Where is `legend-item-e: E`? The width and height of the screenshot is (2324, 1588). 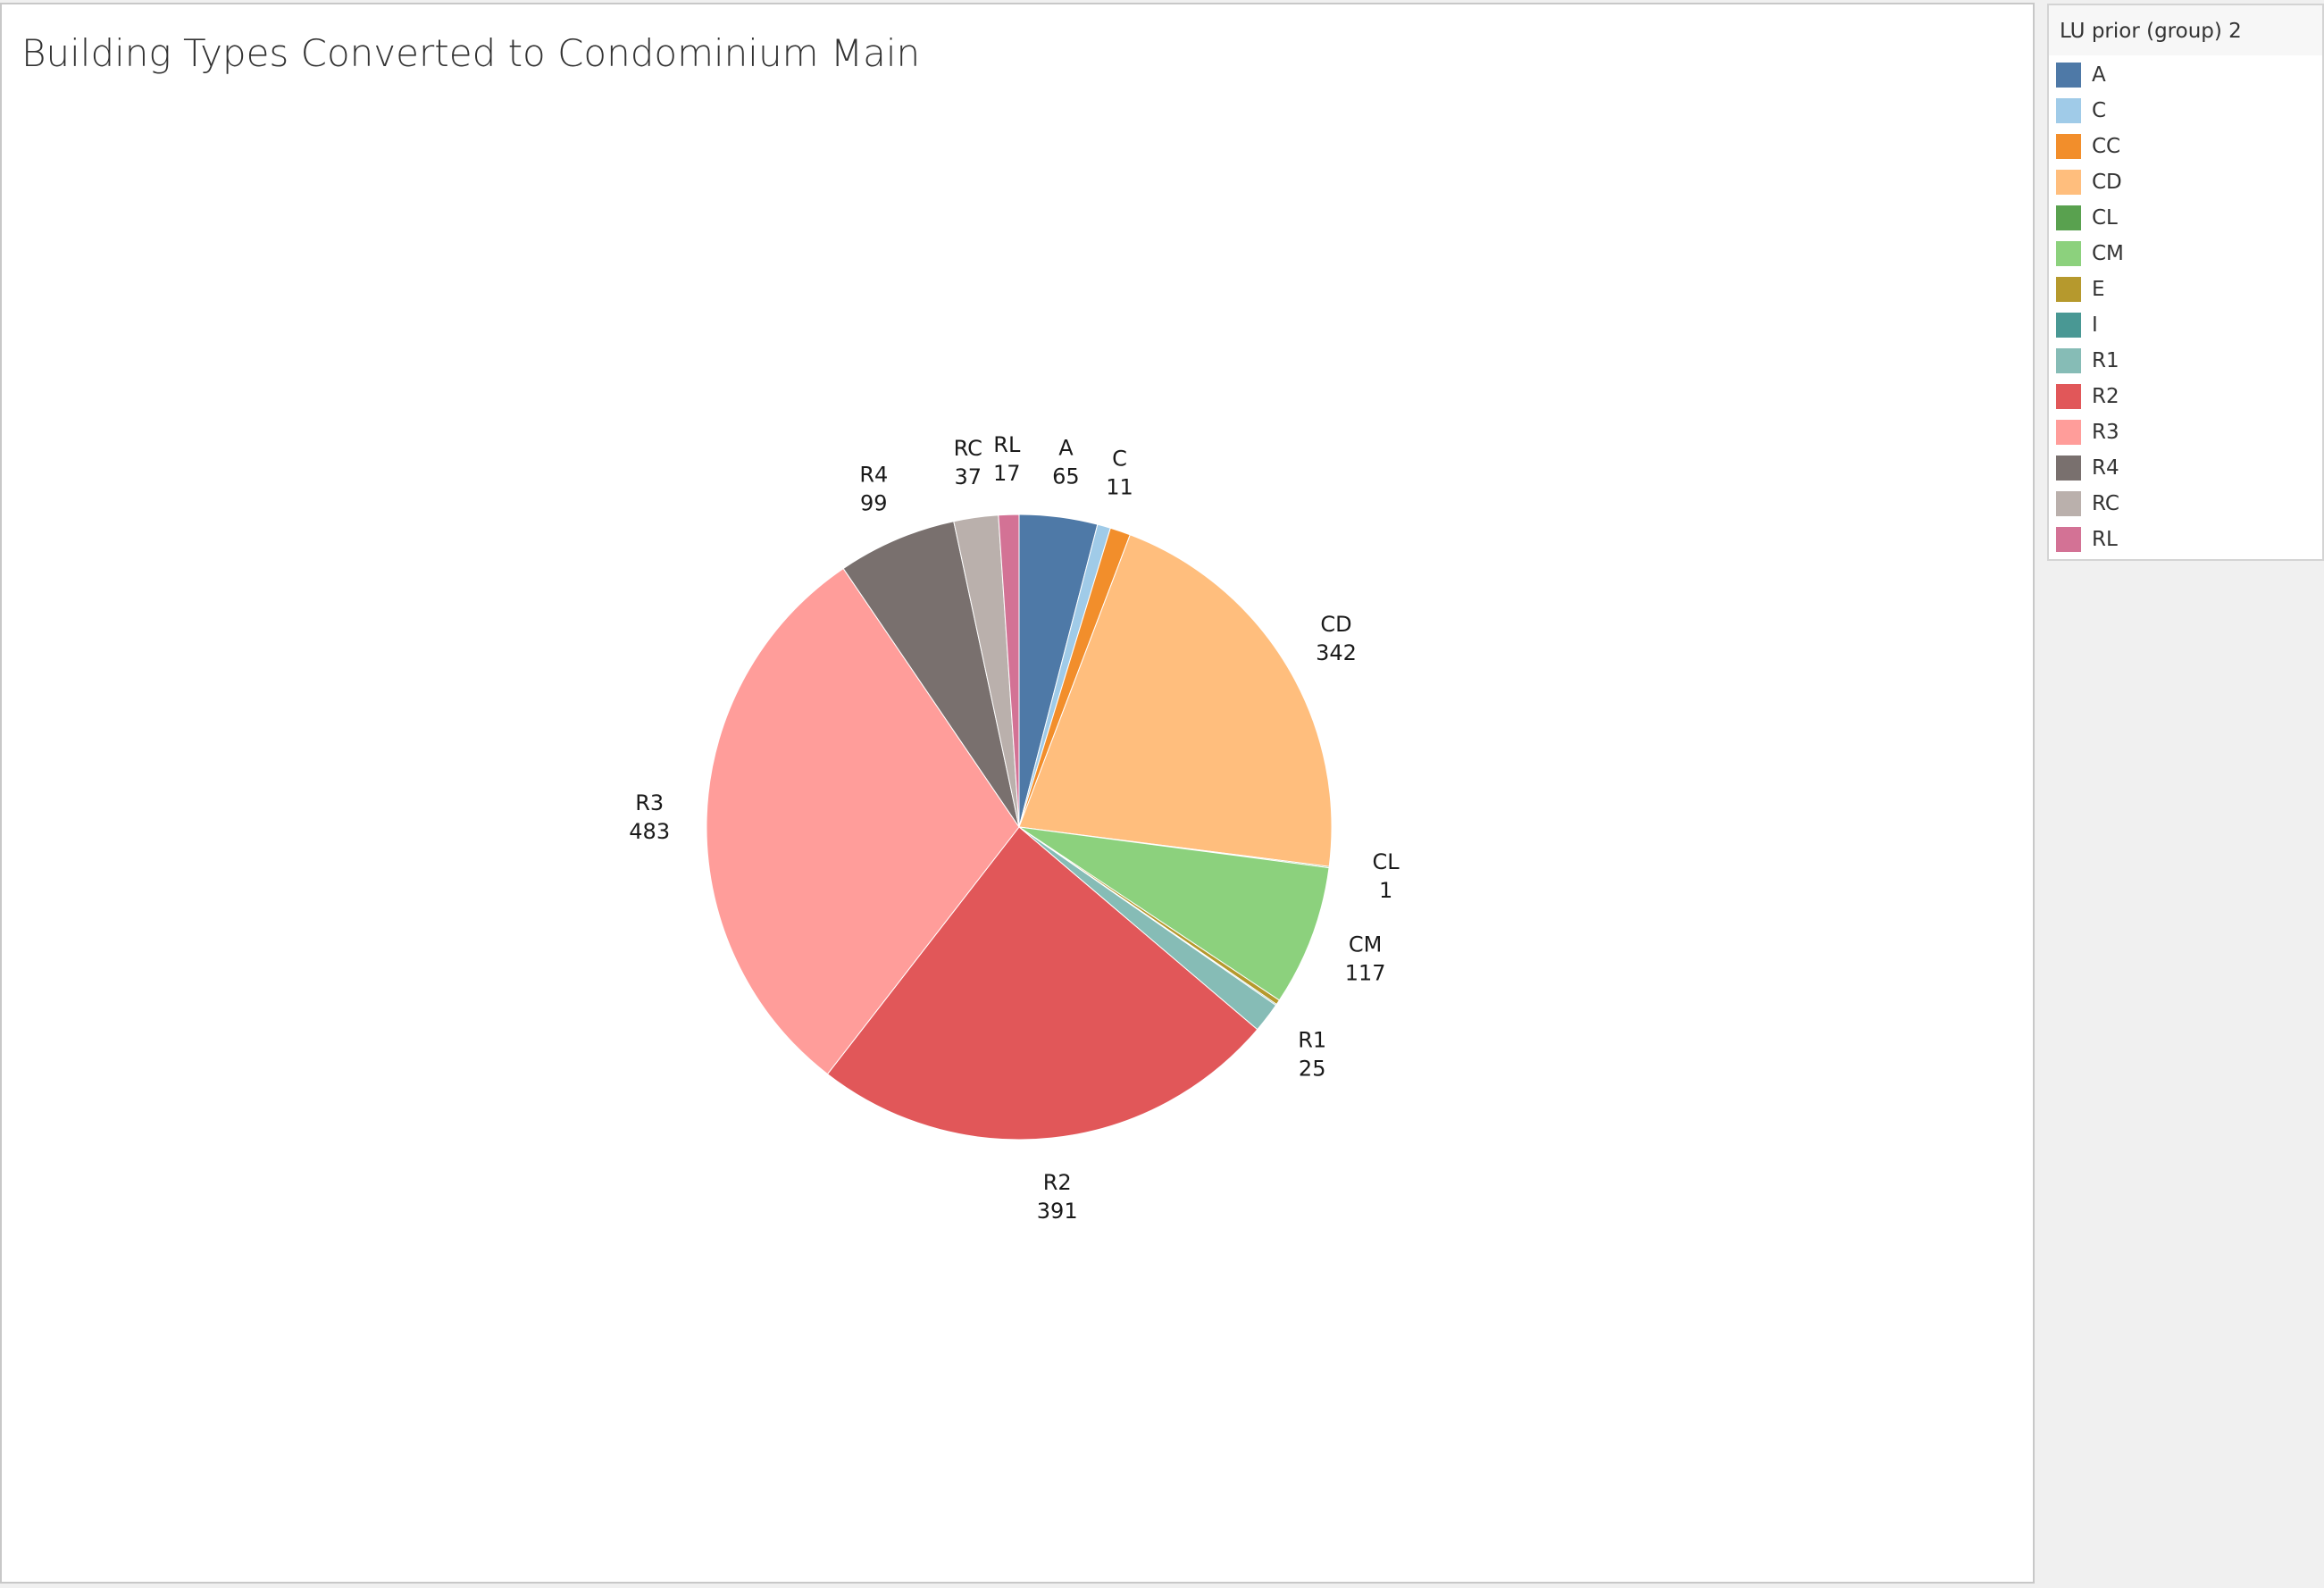 legend-item-e: E is located at coordinates (2185, 288).